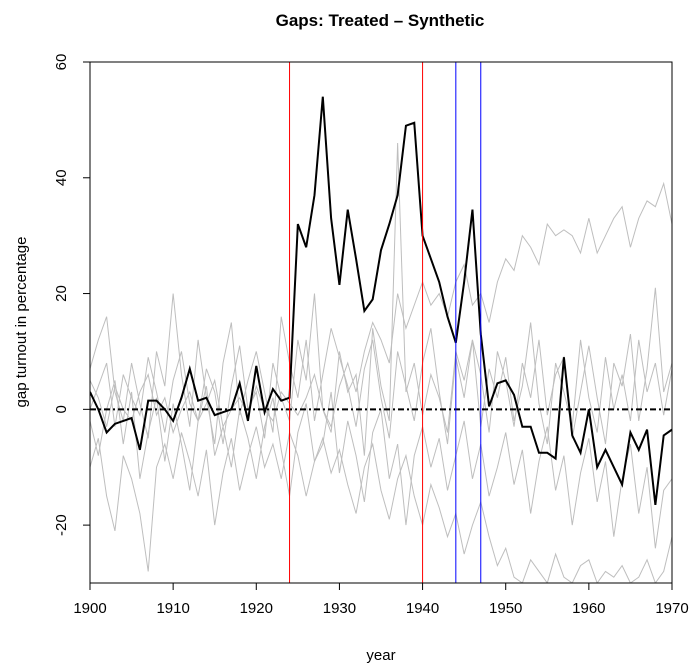 This screenshot has width=693, height=663. What do you see at coordinates (89, 608) in the screenshot?
I see `x-tick-label: 1900` at bounding box center [89, 608].